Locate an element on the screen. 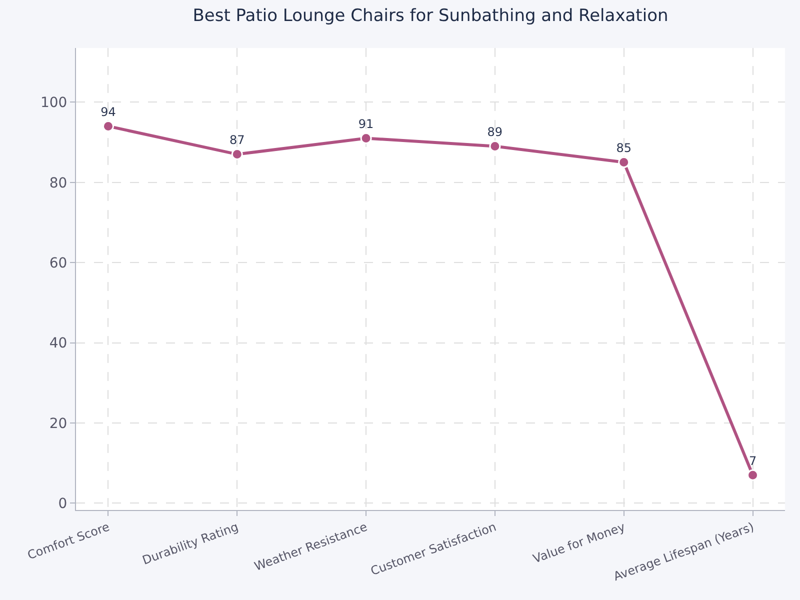 This screenshot has height=600, width=800. y-tick-label: 60 is located at coordinates (58, 263).